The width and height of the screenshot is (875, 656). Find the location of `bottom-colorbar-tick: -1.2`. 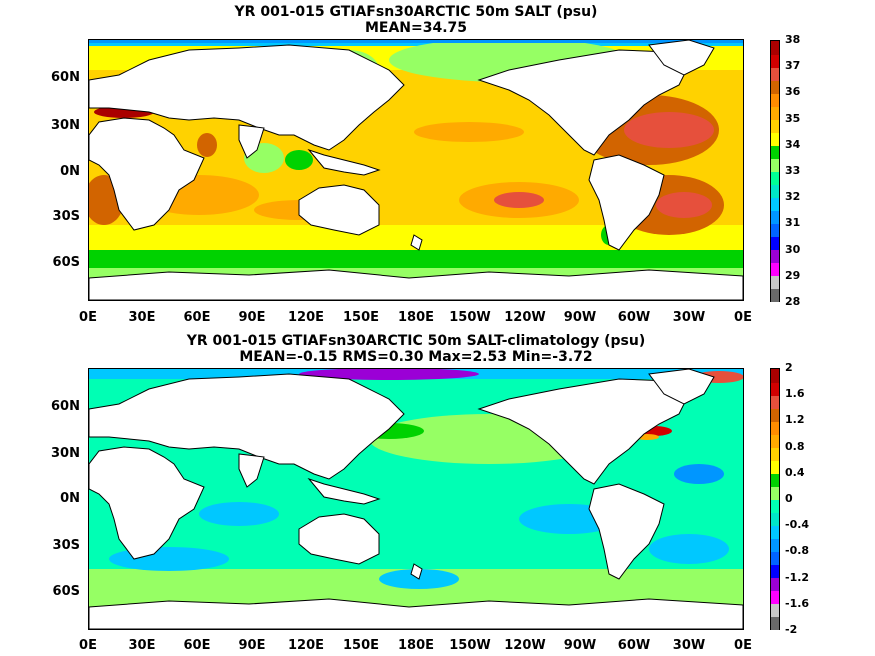

bottom-colorbar-tick: -1.2 is located at coordinates (797, 577).